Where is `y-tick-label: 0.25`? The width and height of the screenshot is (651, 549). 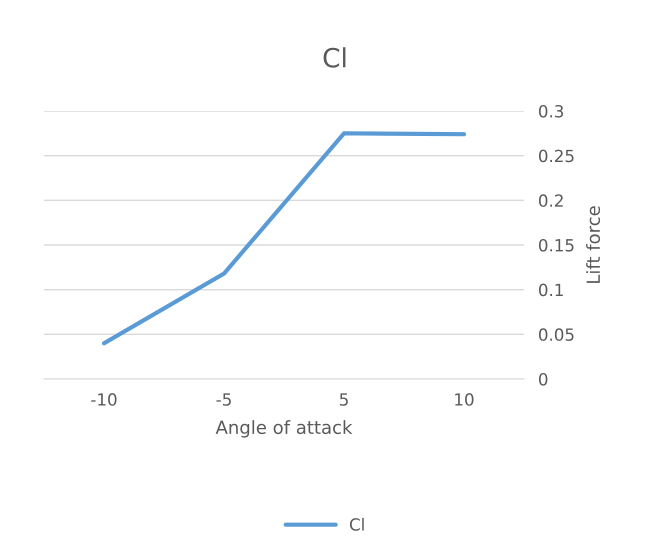
y-tick-label: 0.25 is located at coordinates (556, 156).